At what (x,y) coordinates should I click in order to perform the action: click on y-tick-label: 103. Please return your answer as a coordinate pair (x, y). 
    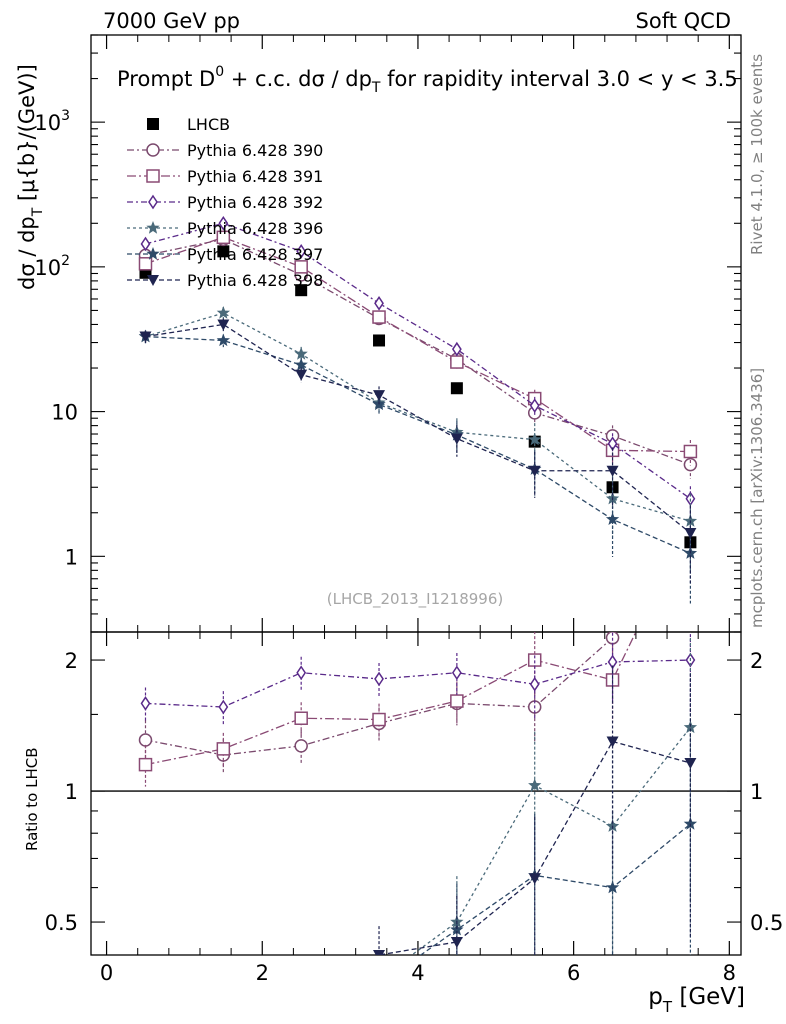
    Looking at the image, I should click on (52, 121).